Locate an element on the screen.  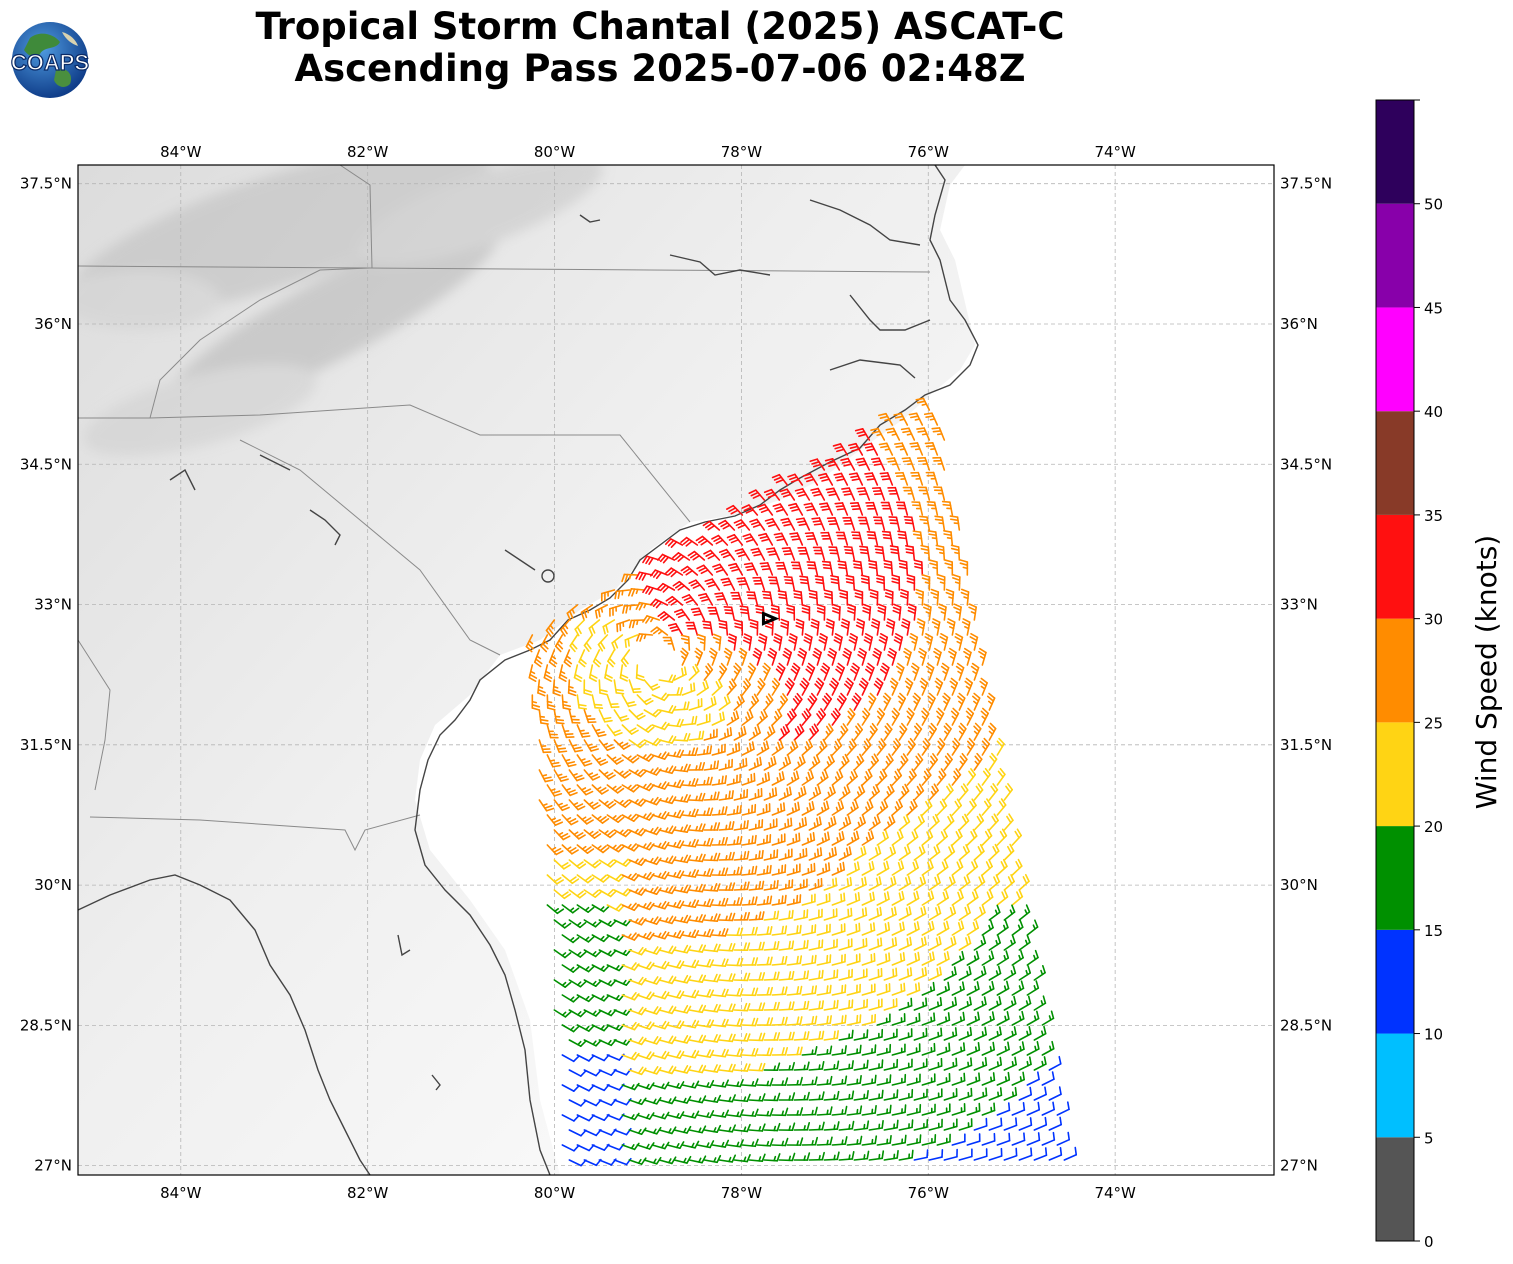
lat-tick-label: 37.5°N is located at coordinates (1306, 184).